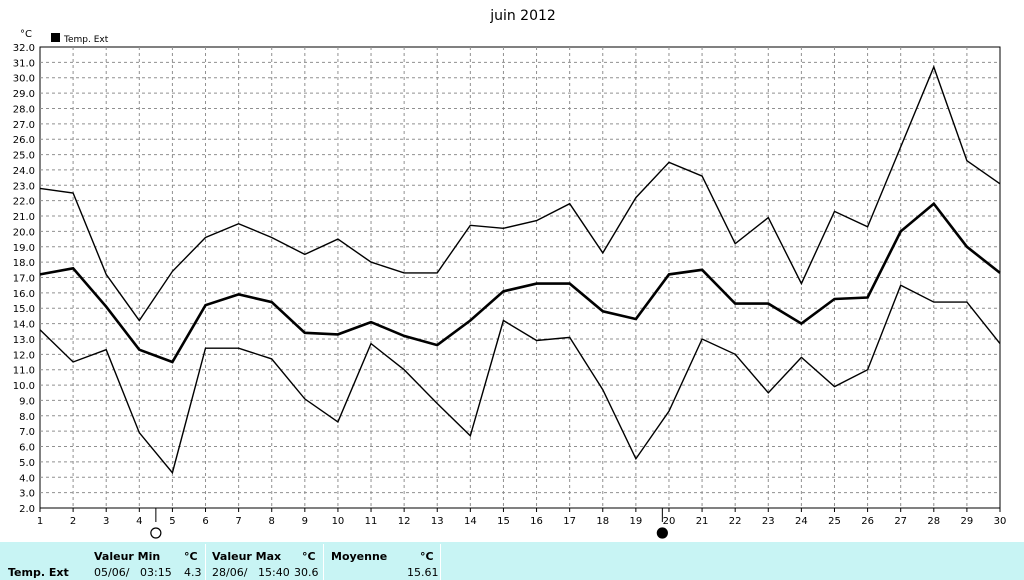 This screenshot has height=580, width=1024. I want to click on x-tick-label: 18, so click(602, 521).